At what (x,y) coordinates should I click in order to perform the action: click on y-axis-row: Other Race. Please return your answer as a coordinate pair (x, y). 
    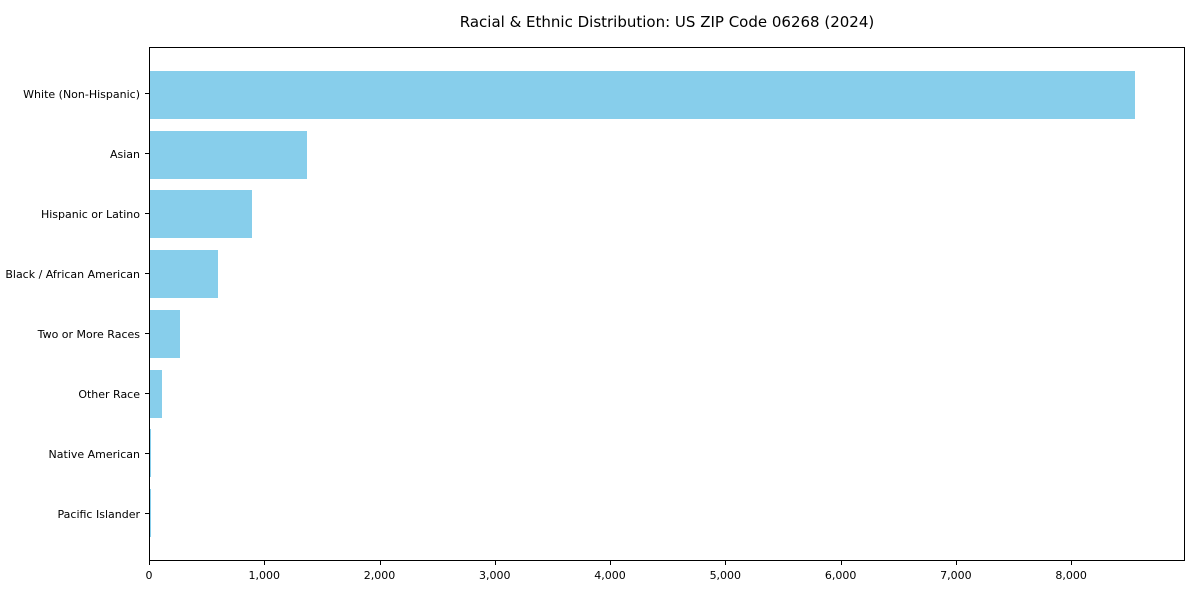
    Looking at the image, I should click on (74, 394).